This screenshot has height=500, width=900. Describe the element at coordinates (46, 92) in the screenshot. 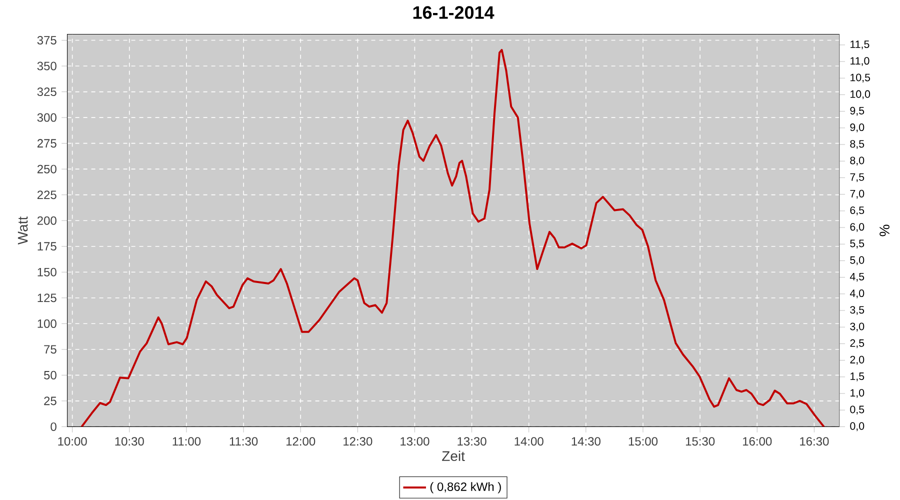

I see `y-tick-label: 325` at that location.